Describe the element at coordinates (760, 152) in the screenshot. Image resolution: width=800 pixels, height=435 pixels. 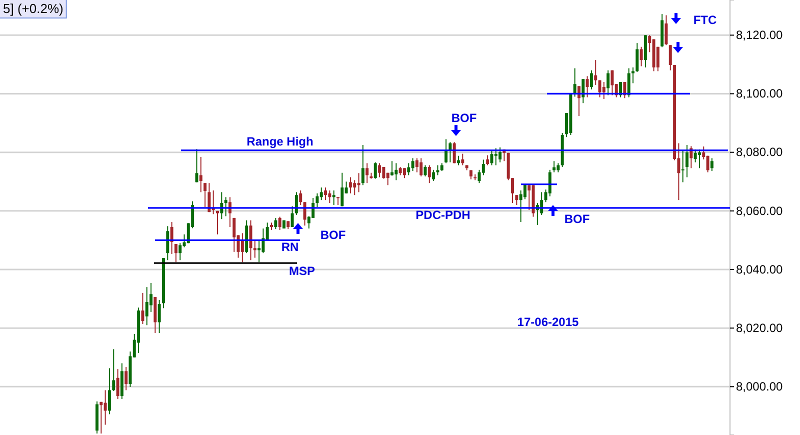
I see `y-tick-label: 8,080.00` at that location.